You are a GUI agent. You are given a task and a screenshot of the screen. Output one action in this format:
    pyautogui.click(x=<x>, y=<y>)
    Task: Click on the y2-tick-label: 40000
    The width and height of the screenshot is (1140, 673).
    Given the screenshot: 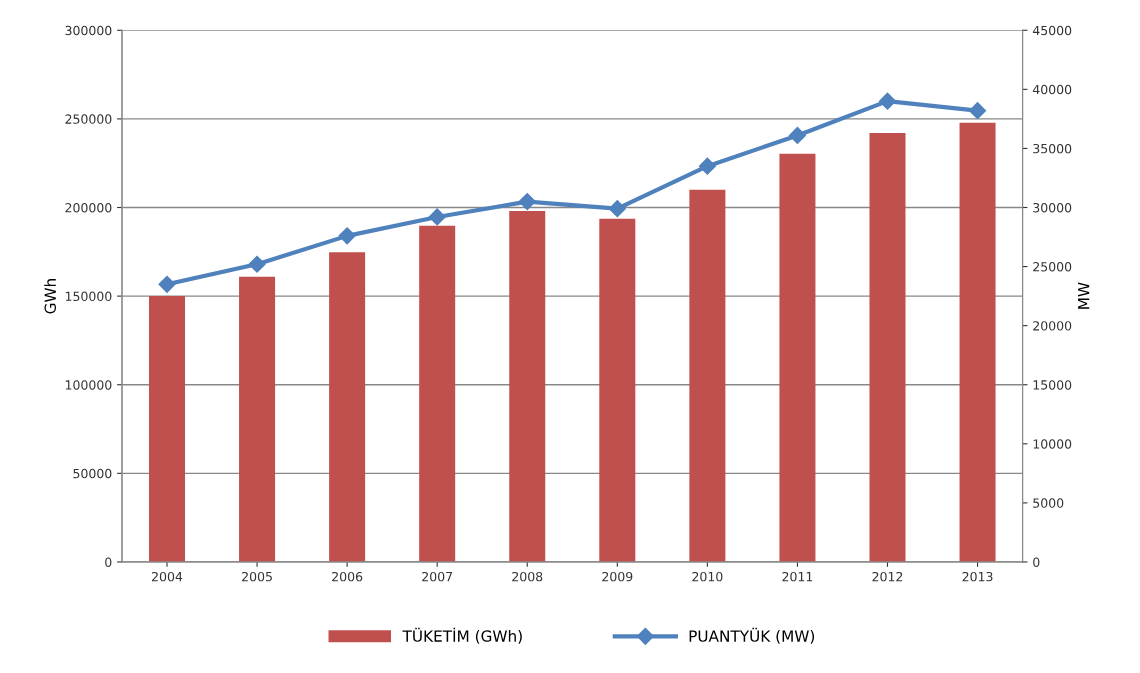 What is the action you would take?
    pyautogui.click(x=1052, y=89)
    